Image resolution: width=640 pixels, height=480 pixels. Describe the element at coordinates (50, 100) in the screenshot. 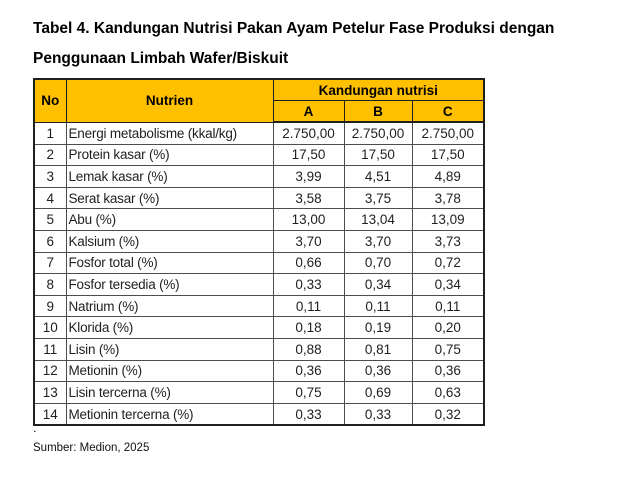

I see `header-no: No` at that location.